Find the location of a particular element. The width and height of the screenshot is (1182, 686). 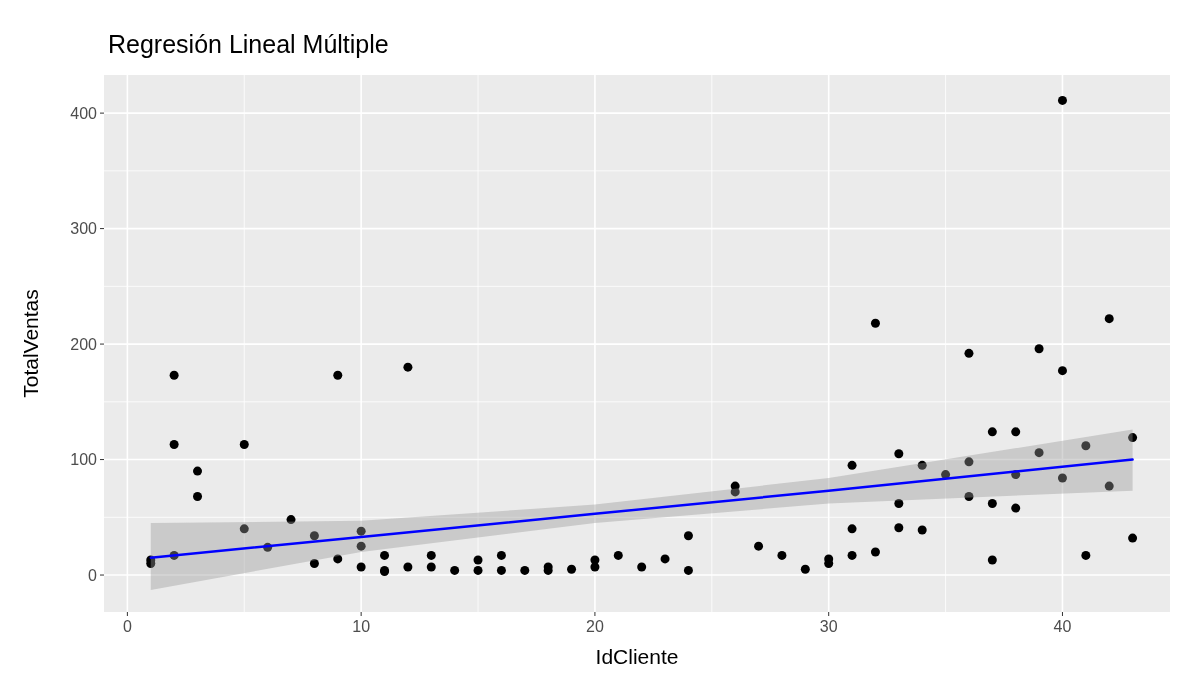

chart-title: Regresión Lineal Múltiple is located at coordinates (248, 44).